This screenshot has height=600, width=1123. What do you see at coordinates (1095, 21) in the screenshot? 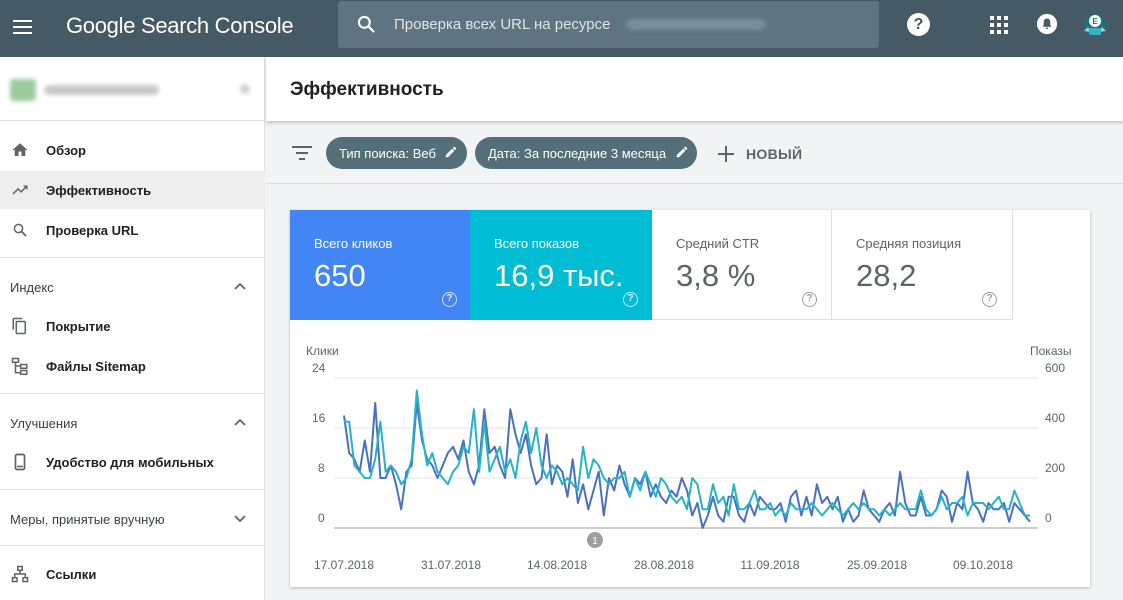
I see `svg-text: E` at bounding box center [1095, 21].